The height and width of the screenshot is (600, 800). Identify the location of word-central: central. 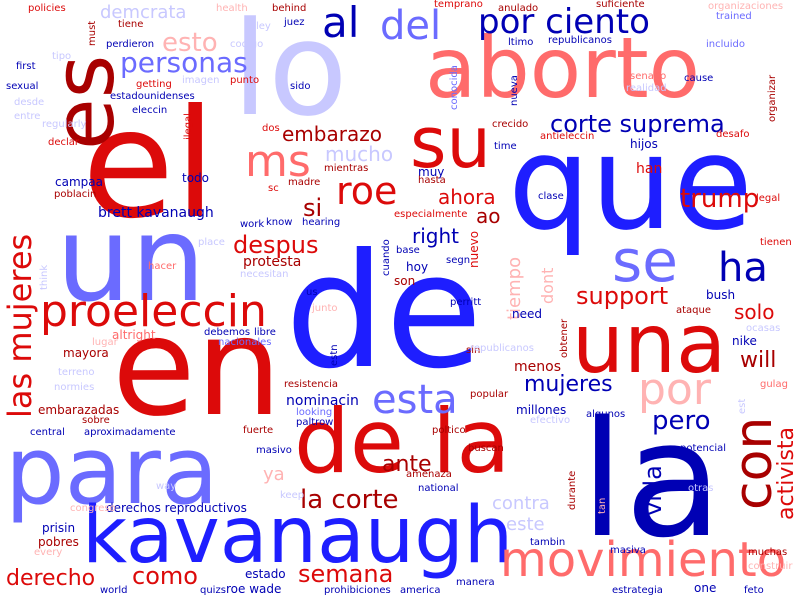
(47, 432).